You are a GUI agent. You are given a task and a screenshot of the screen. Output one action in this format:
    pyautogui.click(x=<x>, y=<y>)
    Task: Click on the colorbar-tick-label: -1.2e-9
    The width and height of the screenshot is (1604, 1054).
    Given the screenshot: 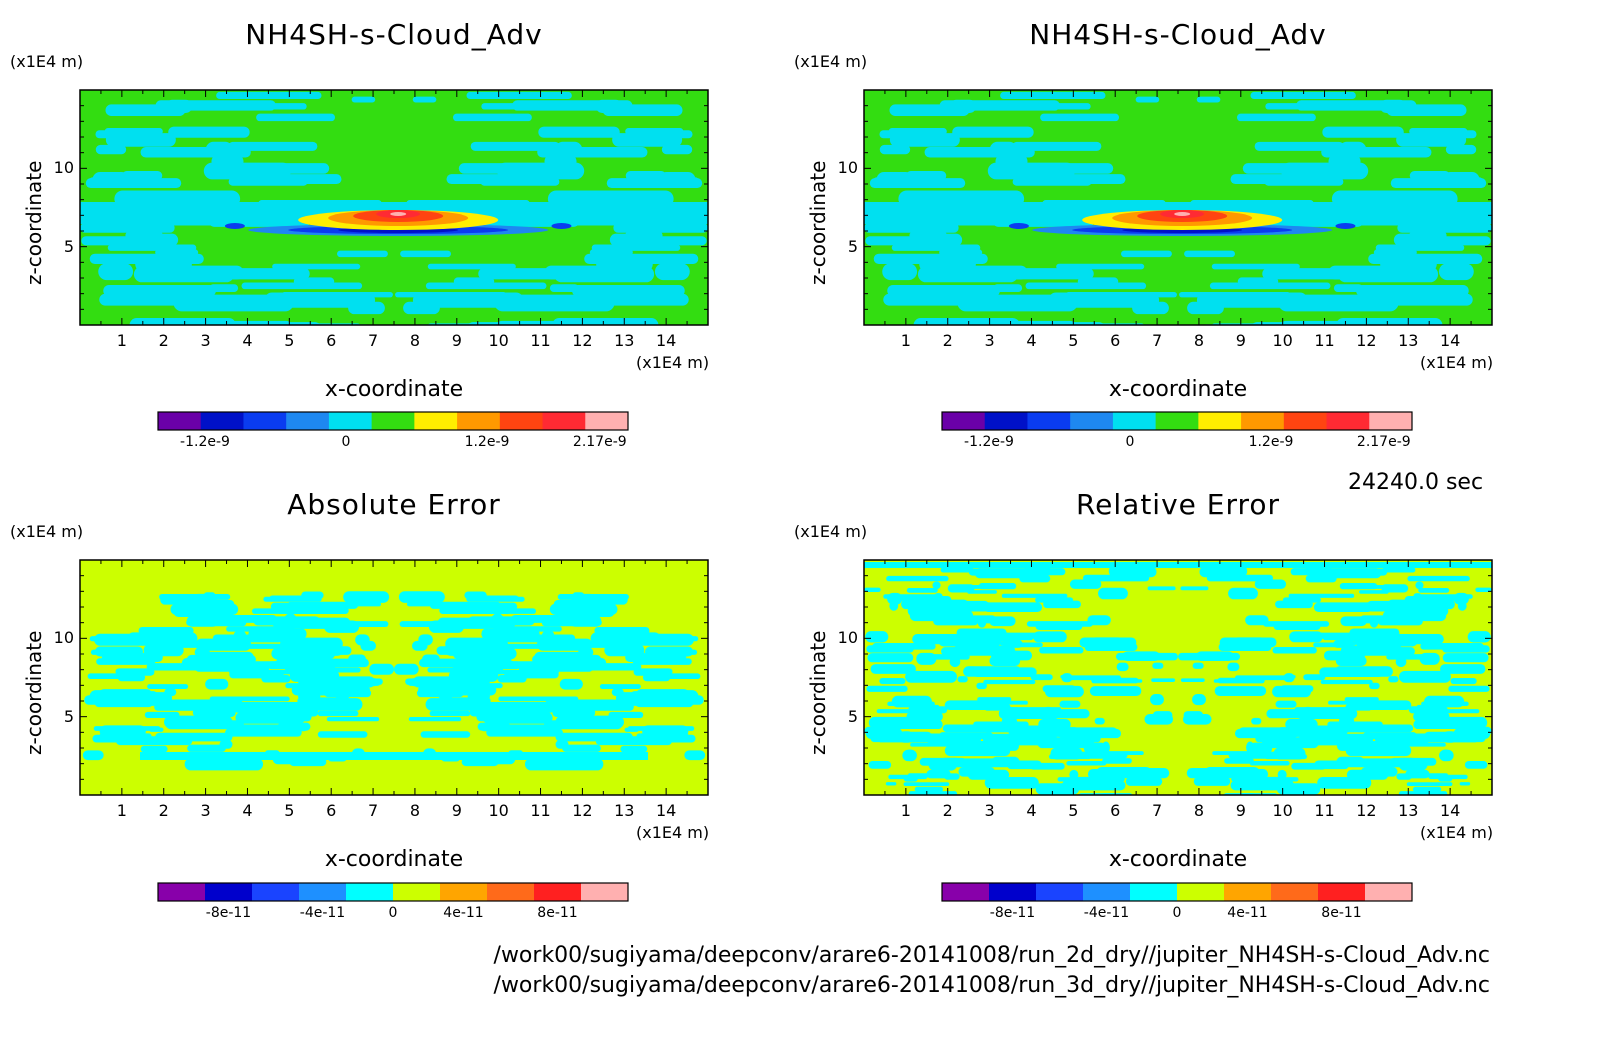 What is the action you would take?
    pyautogui.click(x=205, y=442)
    